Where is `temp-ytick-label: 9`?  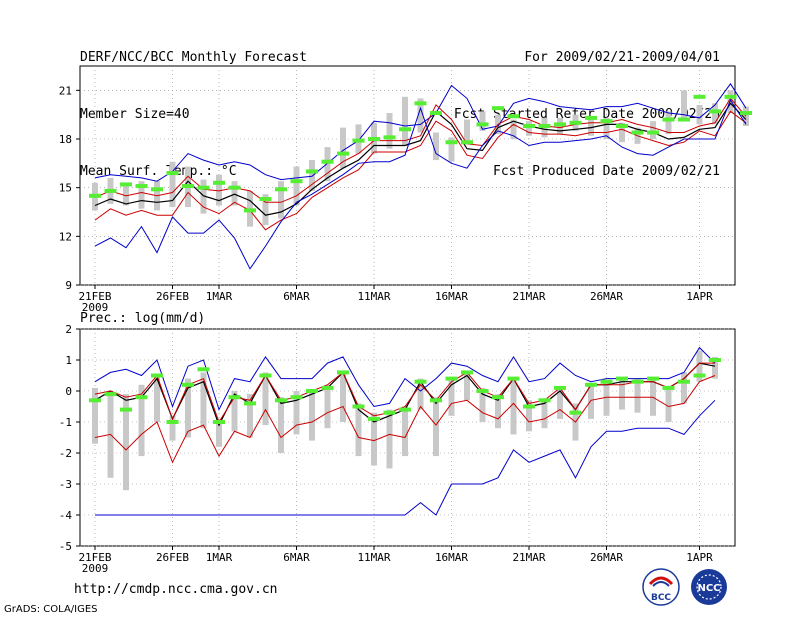 temp-ytick-label: 9 is located at coordinates (68, 285).